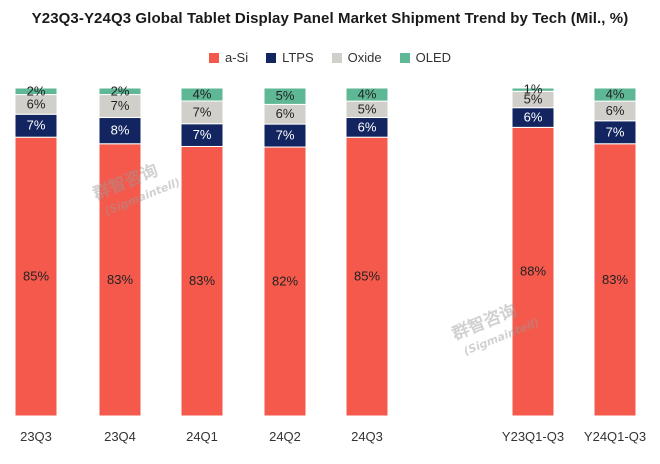 This screenshot has height=464, width=660. Describe the element at coordinates (298, 57) in the screenshot. I see `legend-label: LTPS` at that location.